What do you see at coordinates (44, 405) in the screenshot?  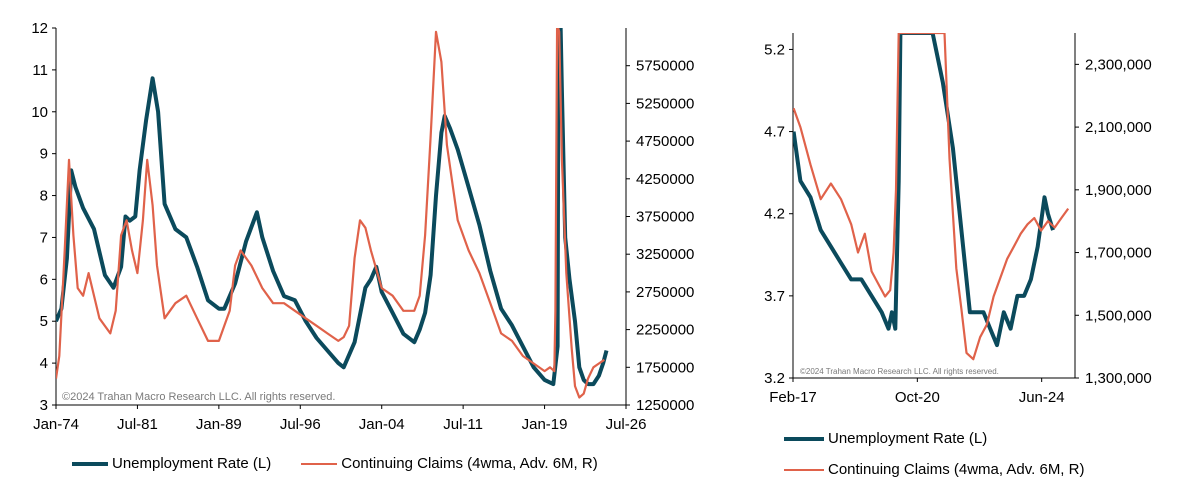 I see `left-tick-label: 3` at bounding box center [44, 405].